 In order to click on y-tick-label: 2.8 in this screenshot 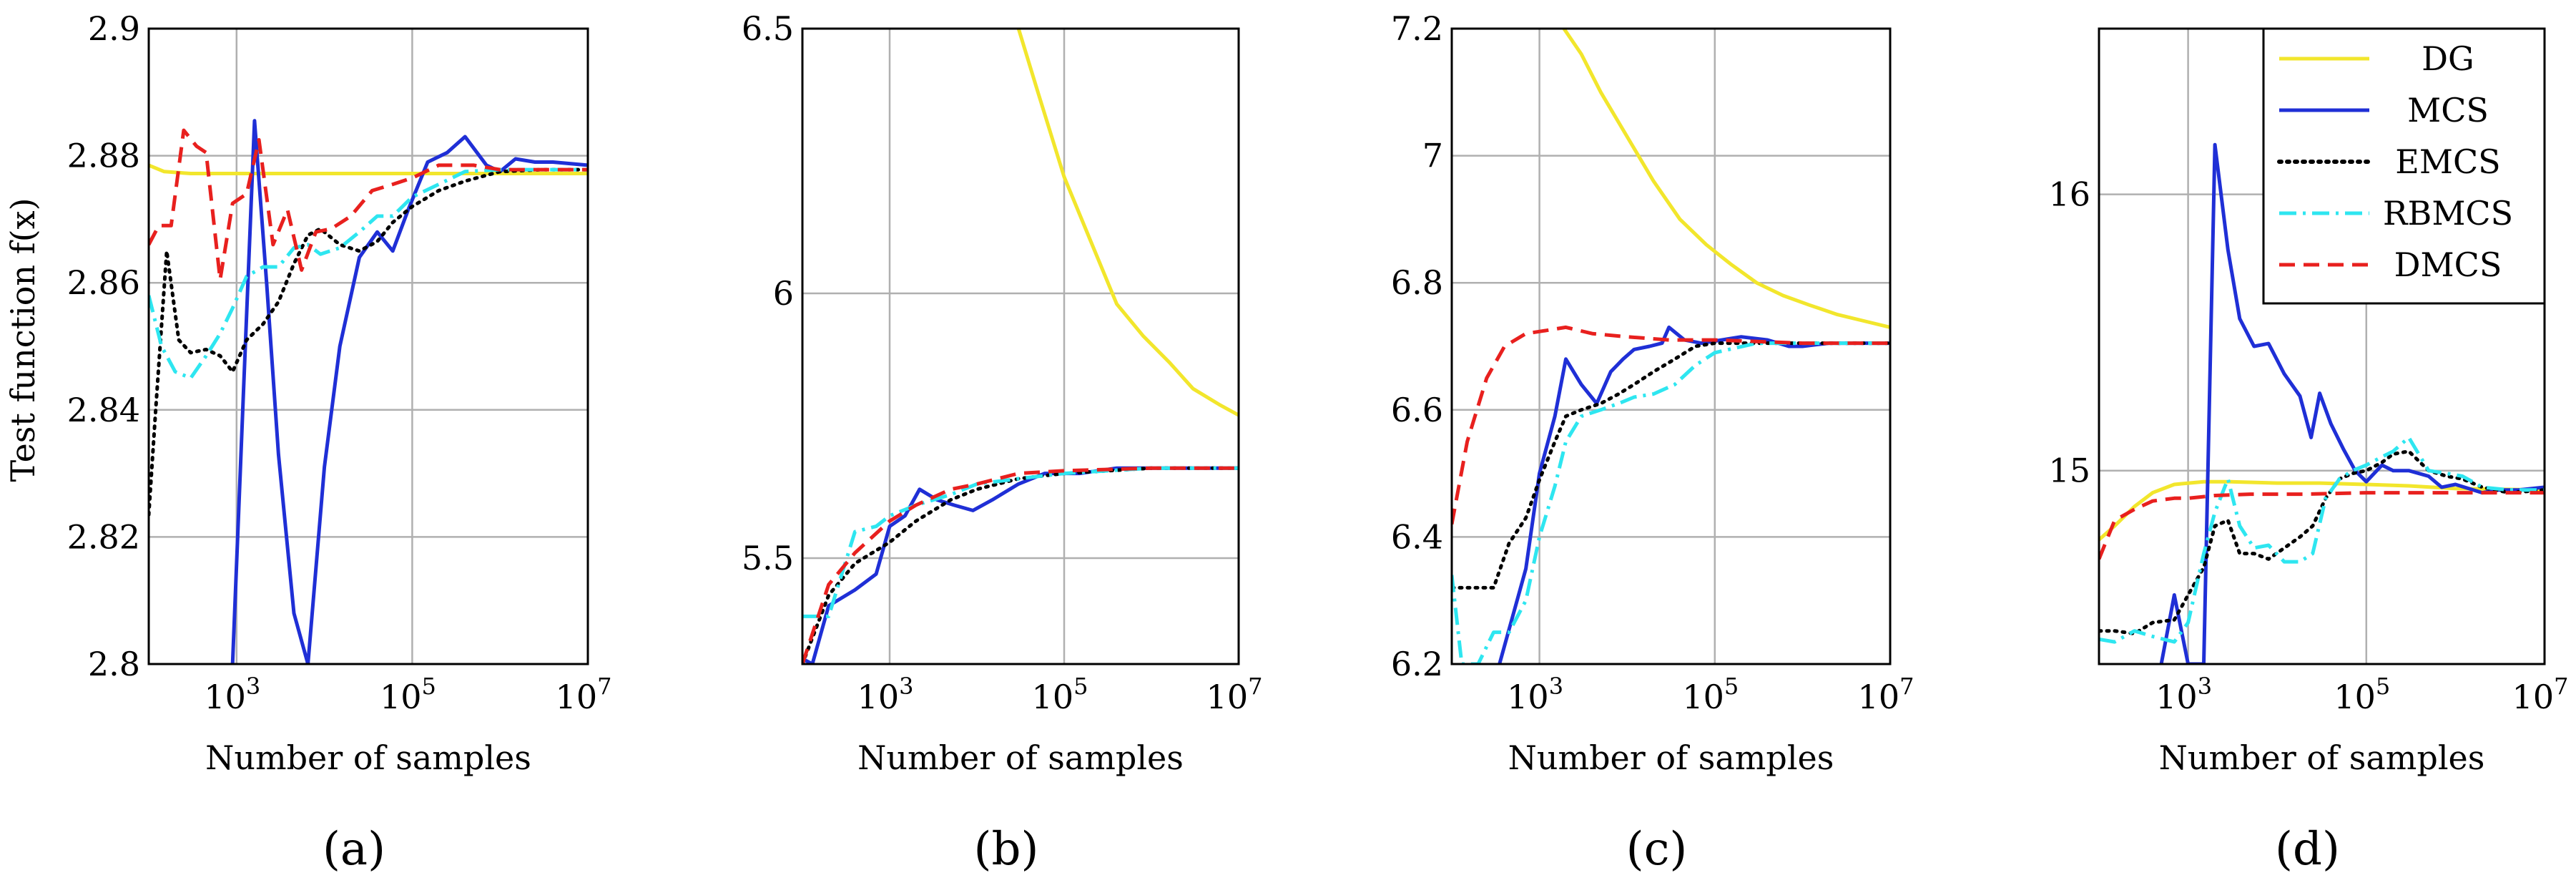, I will do `click(114, 664)`.